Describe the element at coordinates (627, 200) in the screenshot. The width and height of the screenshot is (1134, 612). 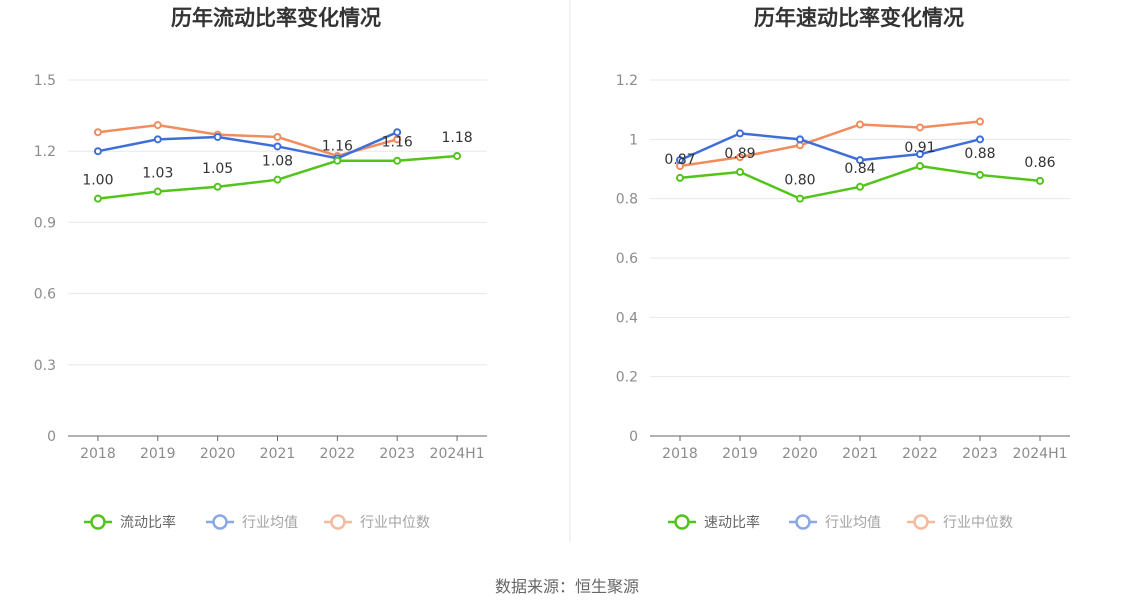
I see `y-tick-label: 0.8` at that location.